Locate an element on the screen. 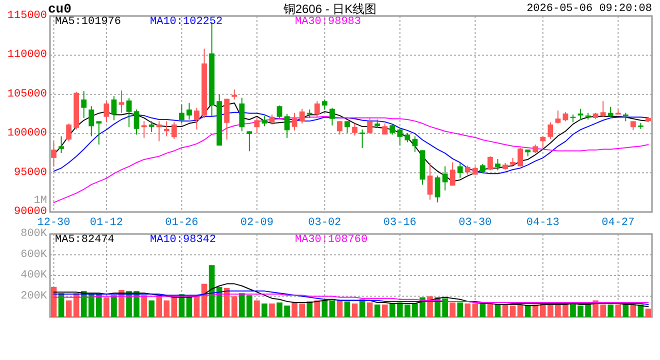 This screenshot has height=360, width=660. y-tick-label: 95000 is located at coordinates (30, 172).